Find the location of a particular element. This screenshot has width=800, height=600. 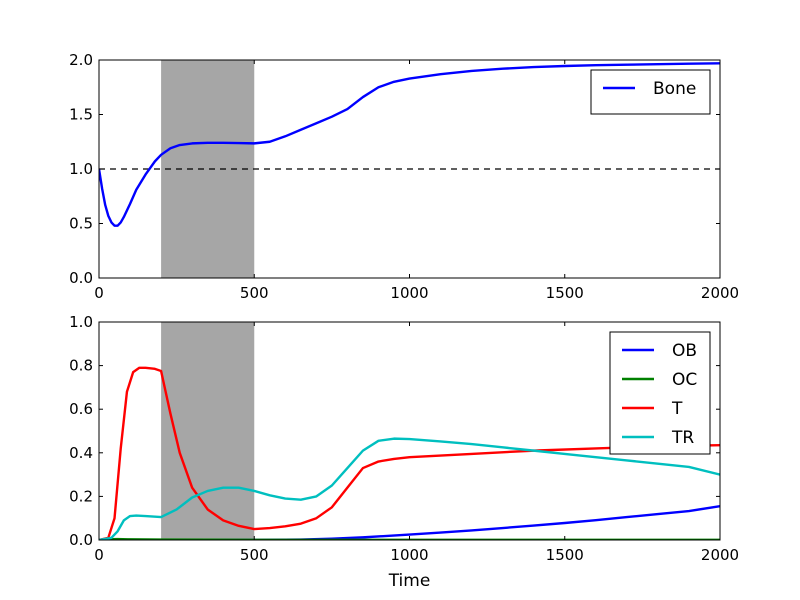

y-tick-label: 0.8 is located at coordinates (81, 366).